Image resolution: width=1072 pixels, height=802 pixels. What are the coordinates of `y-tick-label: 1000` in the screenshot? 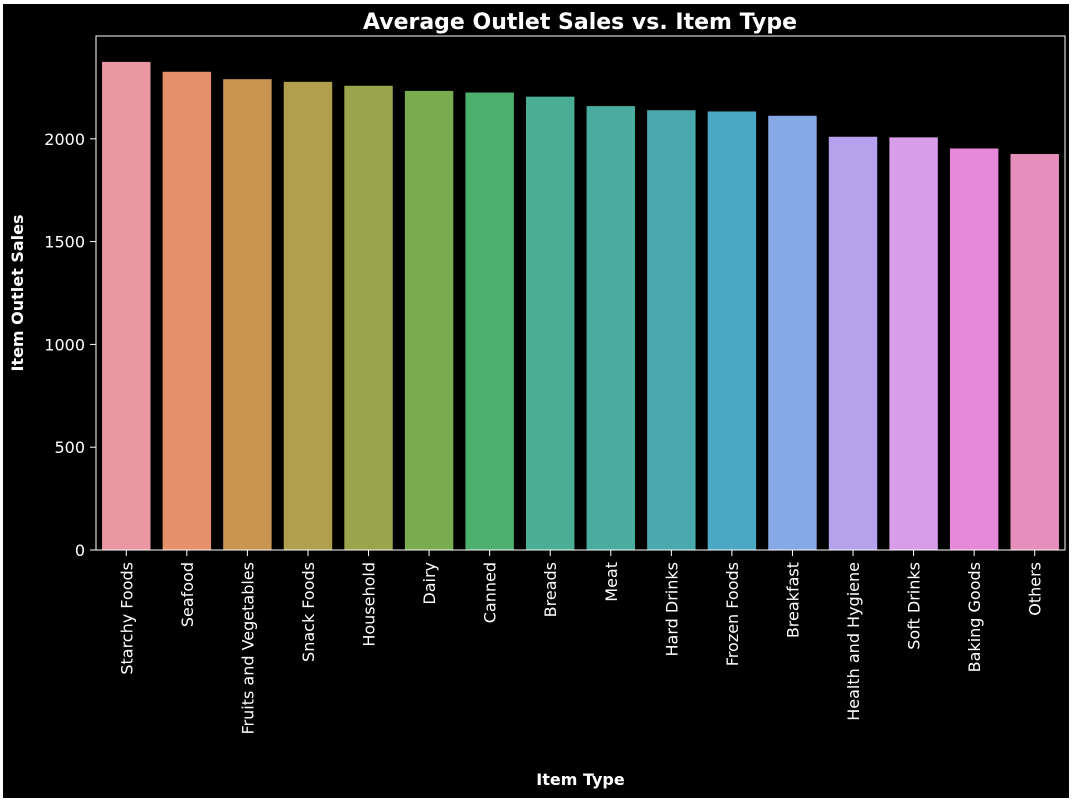 It's located at (64, 344).